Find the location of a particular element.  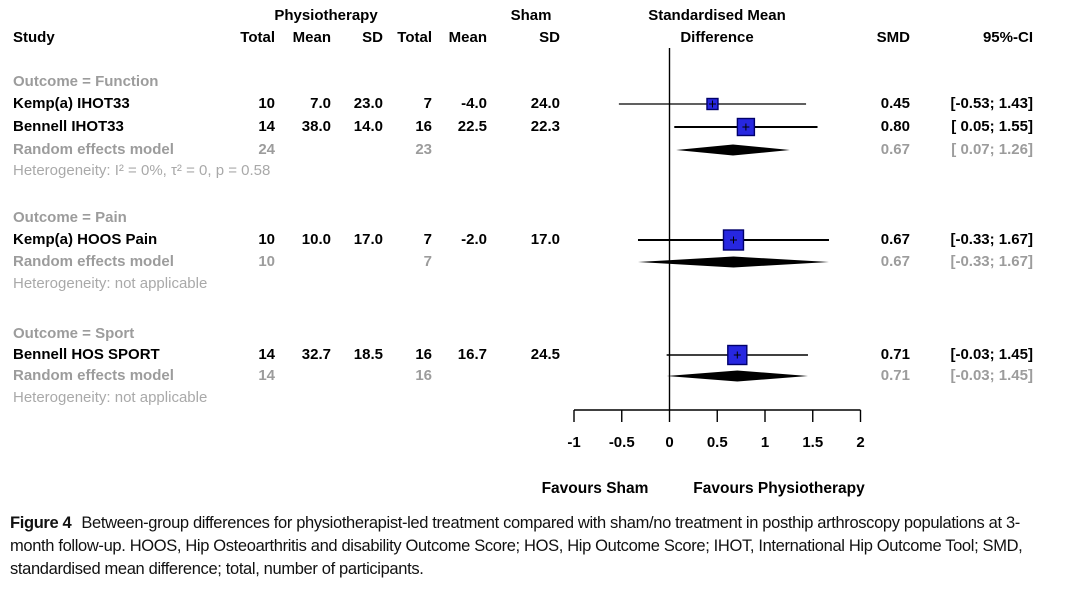

physio-total: 24 is located at coordinates (266, 149).